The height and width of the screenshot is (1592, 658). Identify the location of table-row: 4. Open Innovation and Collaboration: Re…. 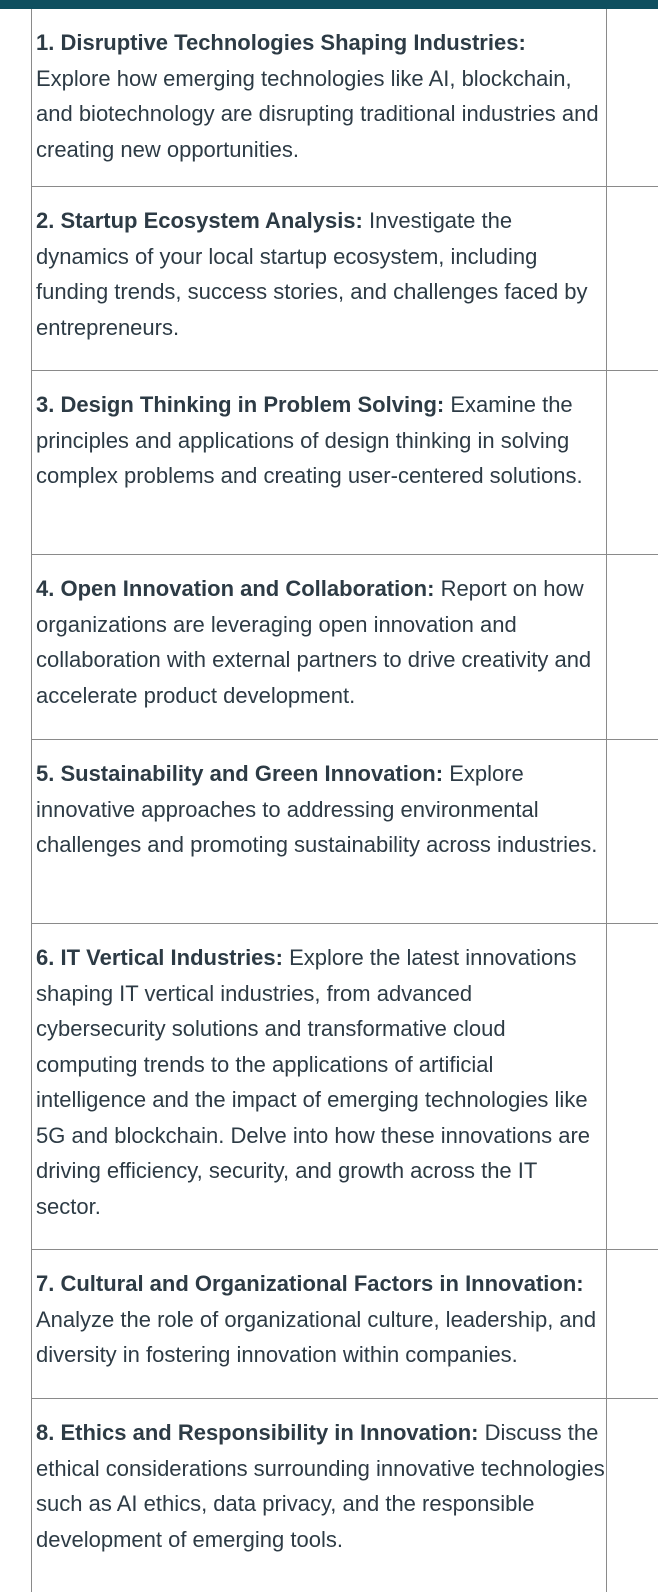
(345, 647).